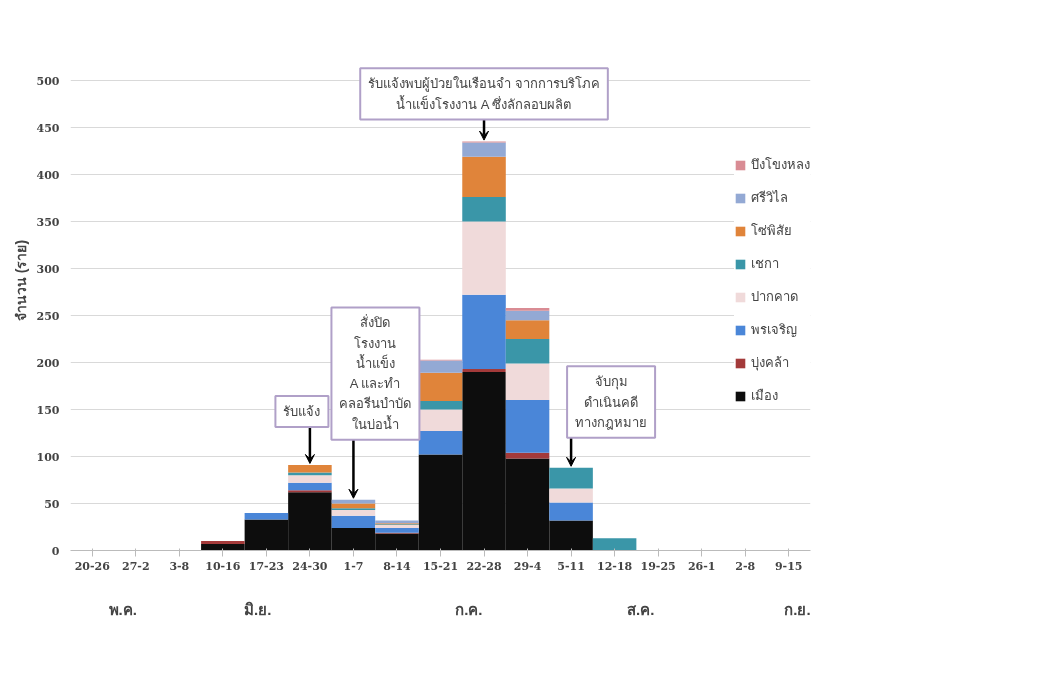 This screenshot has height=698, width=1047. Describe the element at coordinates (701, 566) in the screenshot. I see `x-tick-label: 26-1` at that location.